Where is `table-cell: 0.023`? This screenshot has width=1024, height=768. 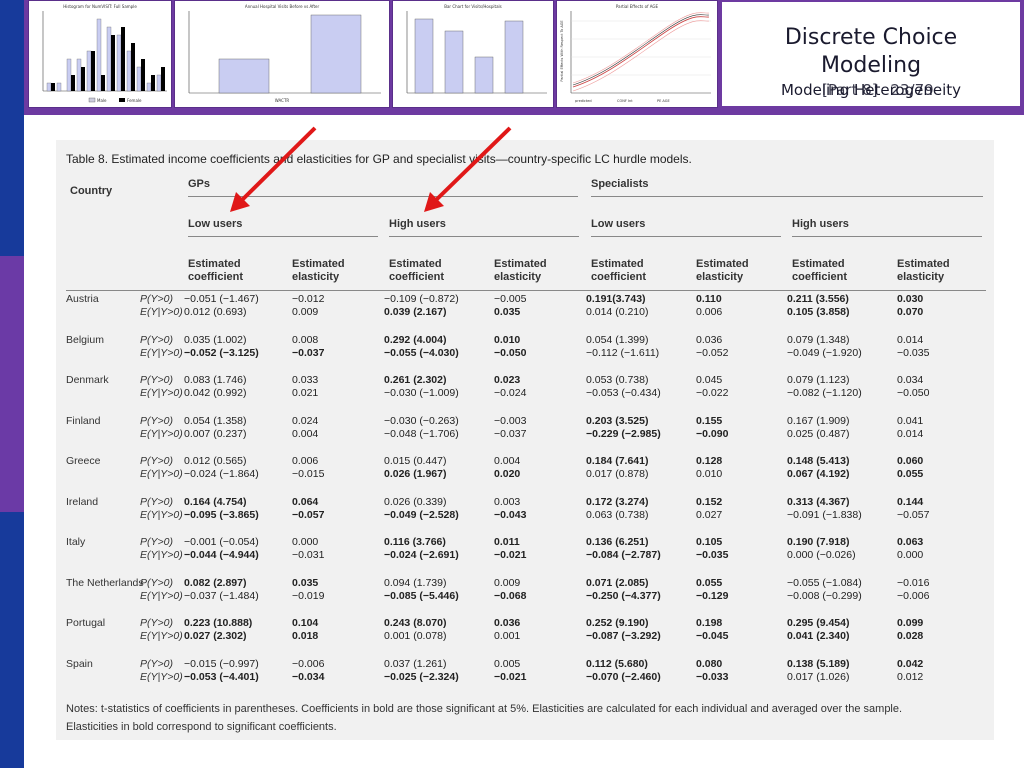
table-cell: 0.023 is located at coordinates (507, 380).